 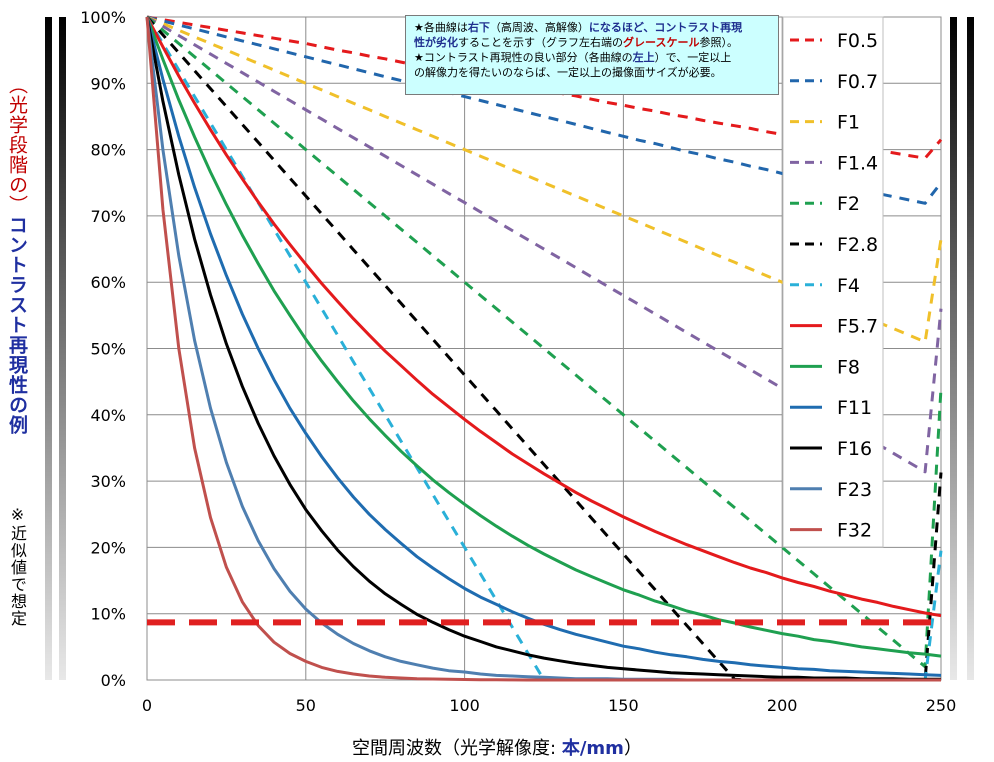 I want to click on legend-label: F4, so click(x=848, y=286).